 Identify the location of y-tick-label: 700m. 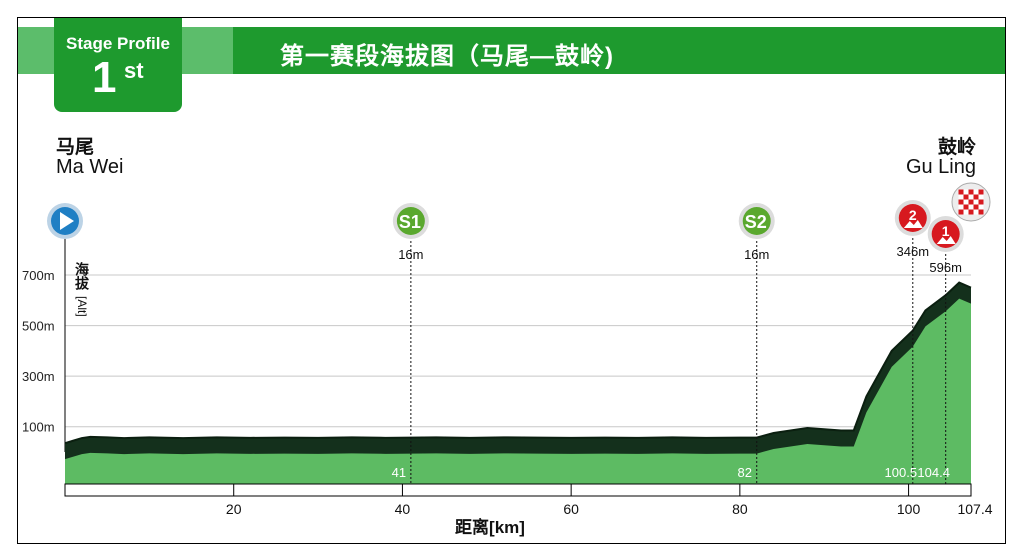
(38, 275).